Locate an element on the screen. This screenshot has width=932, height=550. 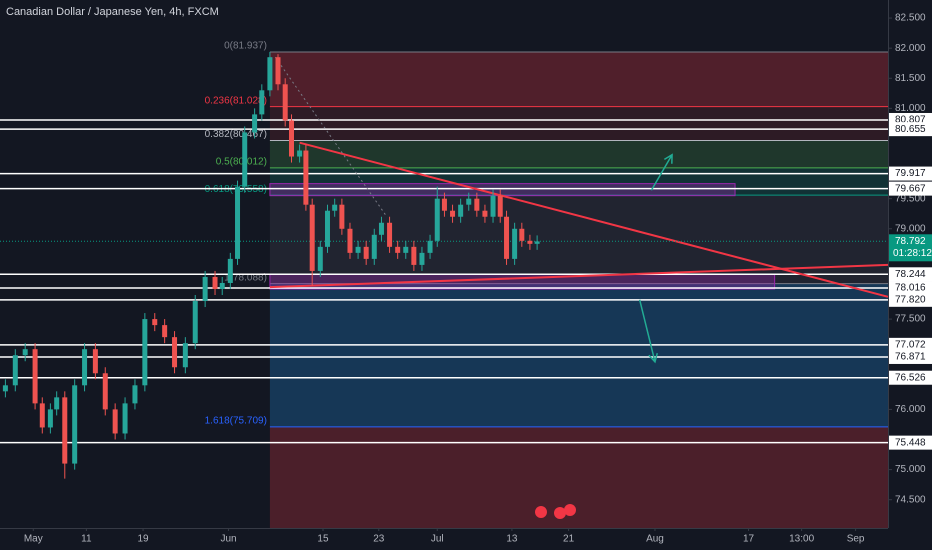
y-tick-label: 77.500 is located at coordinates (910, 319).